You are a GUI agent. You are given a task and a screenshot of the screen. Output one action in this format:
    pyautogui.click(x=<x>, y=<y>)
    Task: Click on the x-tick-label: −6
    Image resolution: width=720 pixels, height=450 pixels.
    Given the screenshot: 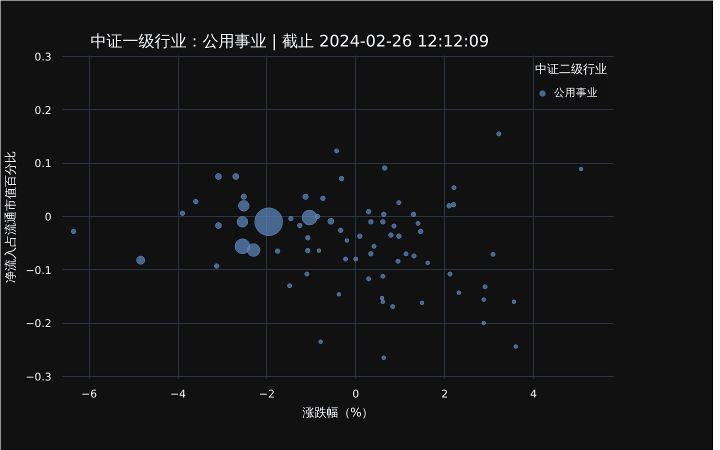 What is the action you would take?
    pyautogui.click(x=89, y=394)
    